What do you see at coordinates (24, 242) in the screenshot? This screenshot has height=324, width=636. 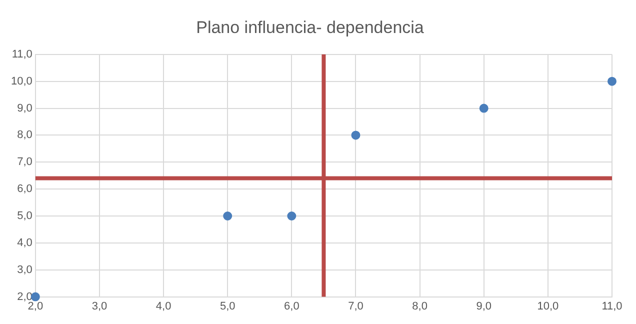 I see `y-tick-label: 4,0` at bounding box center [24, 242].